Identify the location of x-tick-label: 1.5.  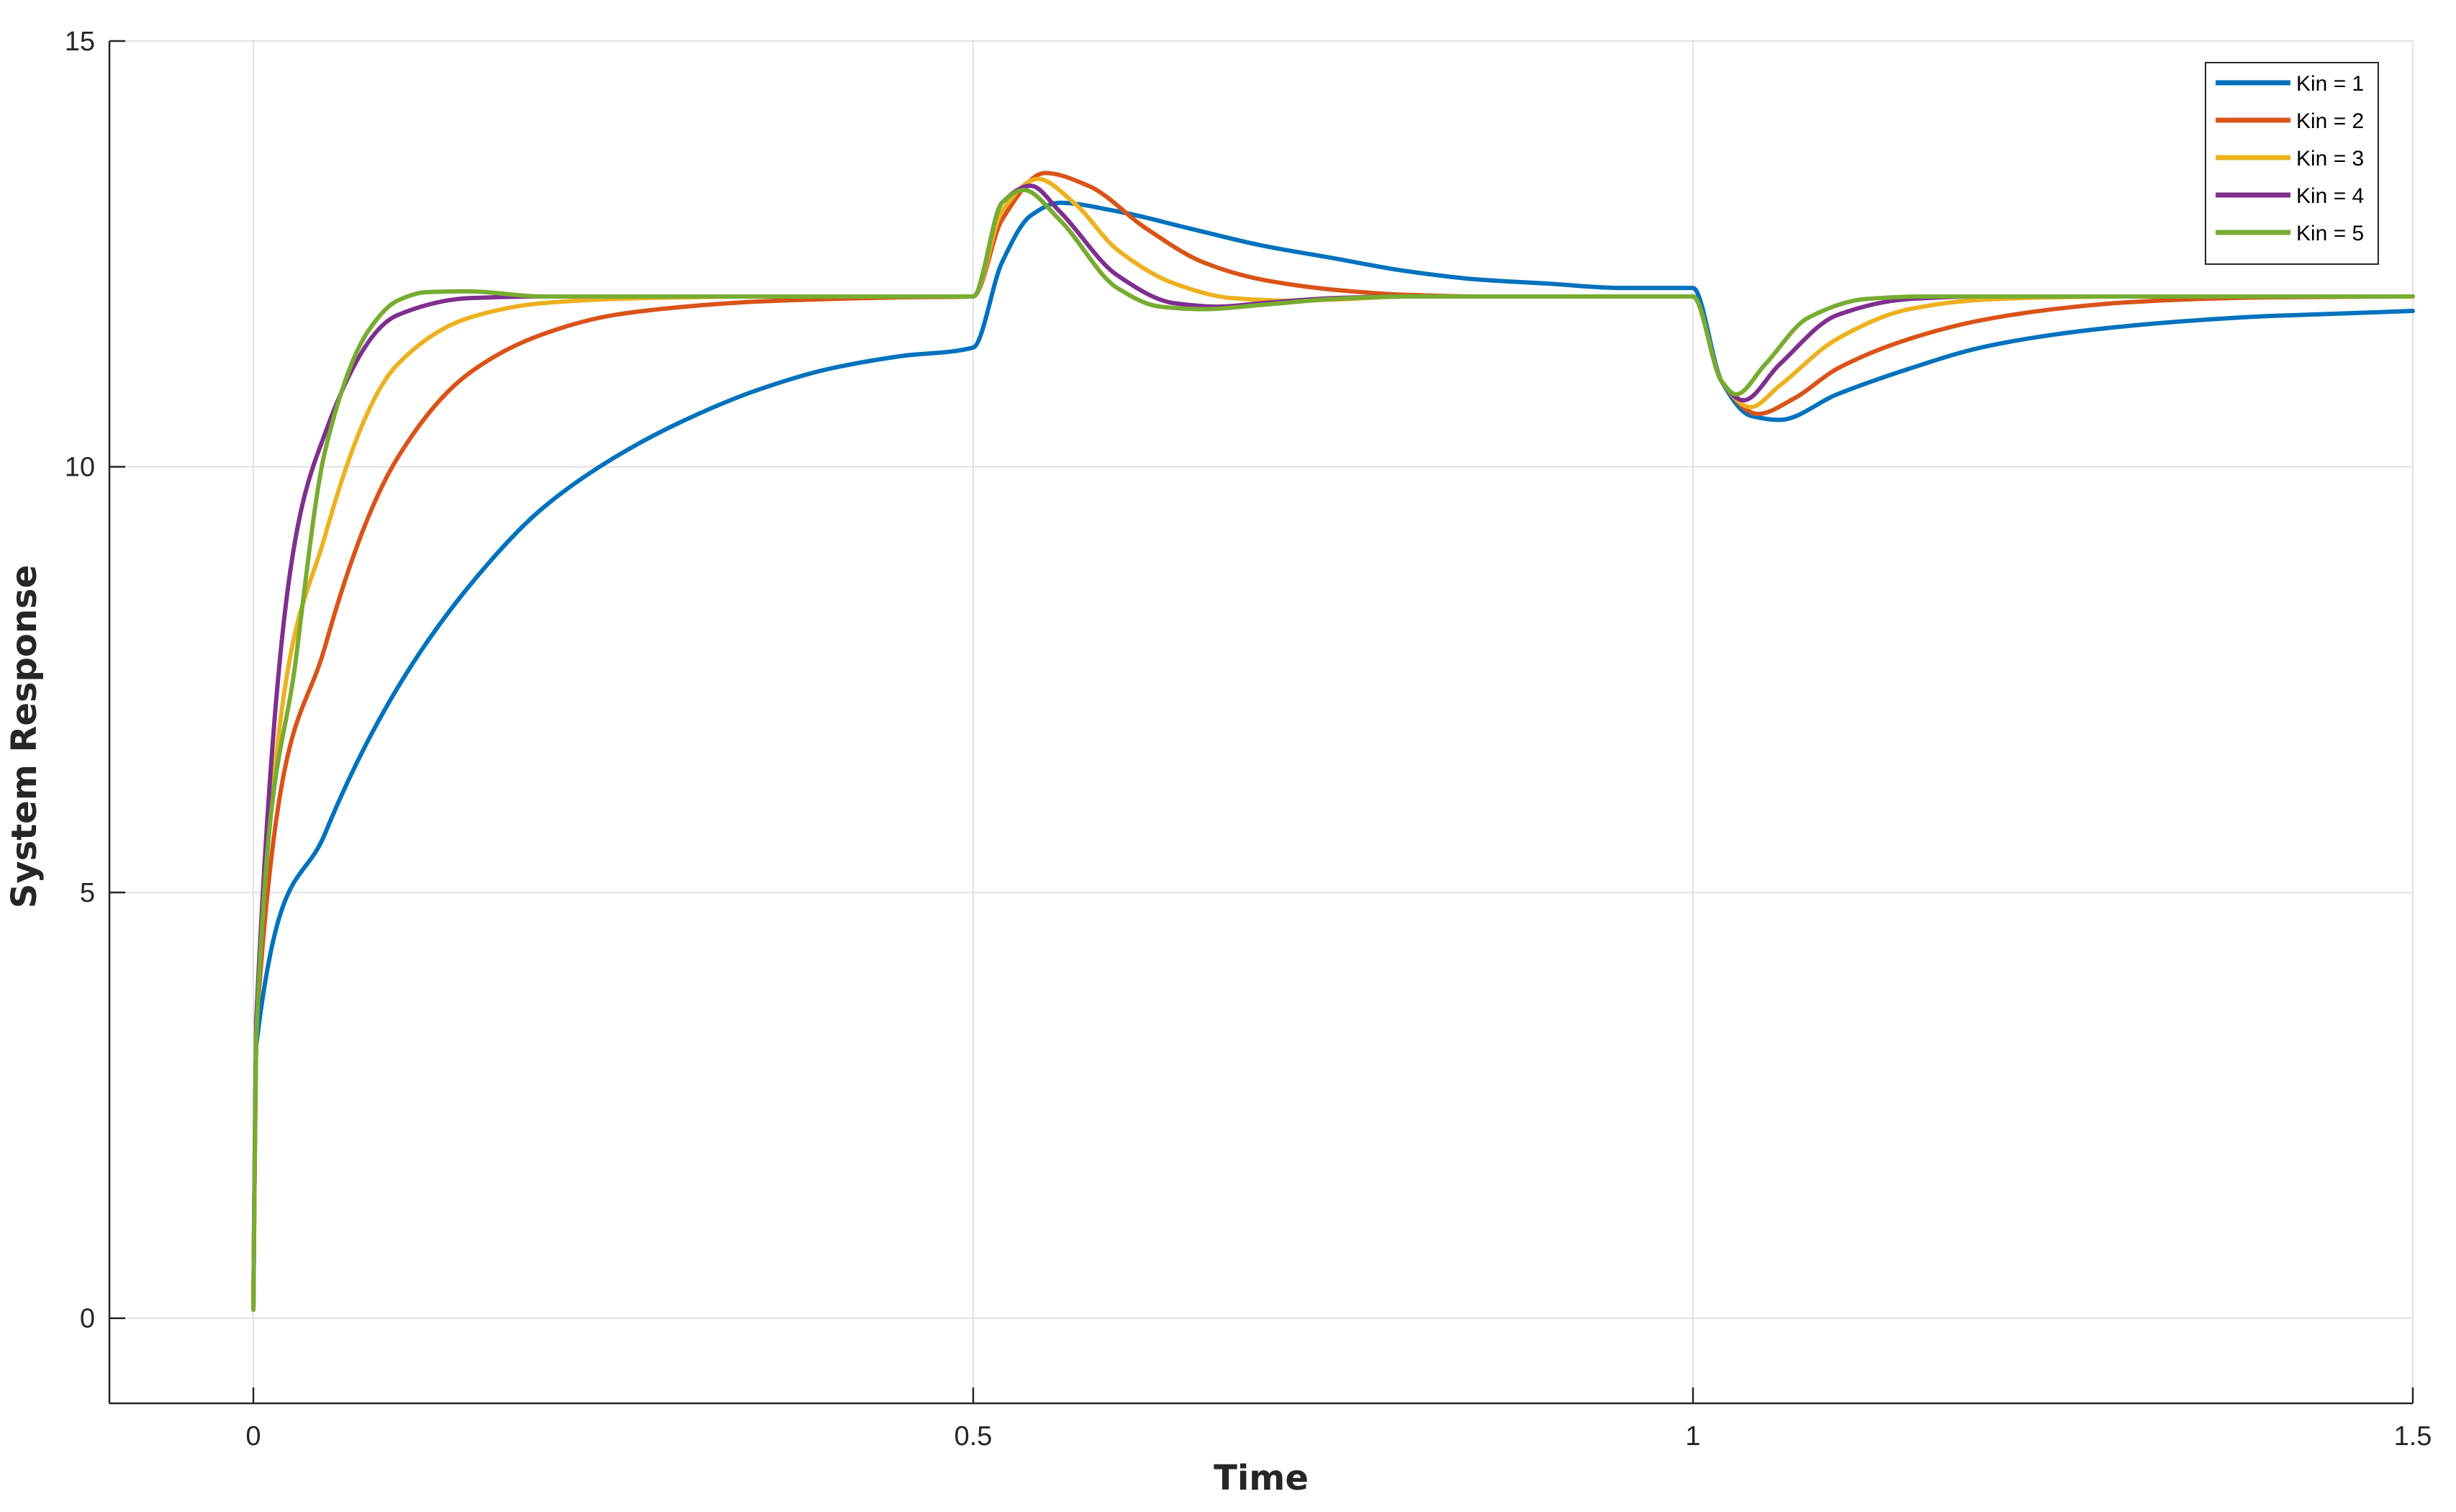
(2413, 1437).